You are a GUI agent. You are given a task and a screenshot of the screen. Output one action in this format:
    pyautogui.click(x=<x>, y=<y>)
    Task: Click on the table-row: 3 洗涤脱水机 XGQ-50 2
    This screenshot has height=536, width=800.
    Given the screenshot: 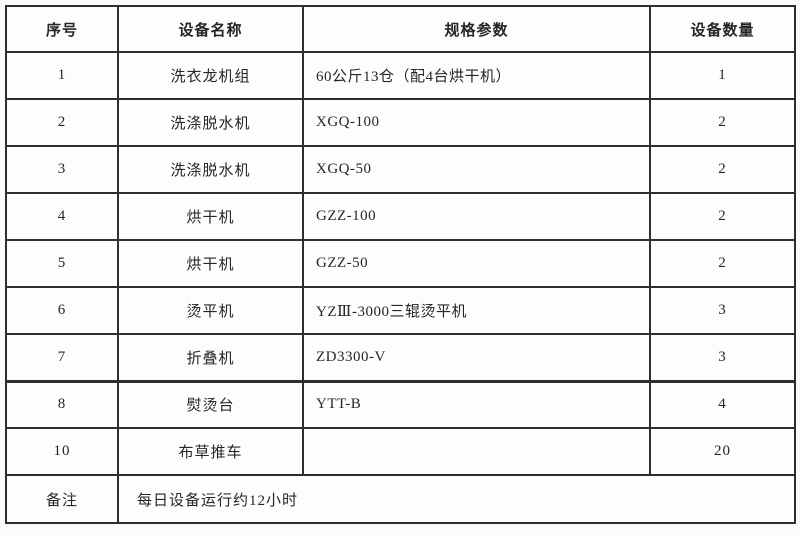 What is the action you would take?
    pyautogui.click(x=400, y=169)
    